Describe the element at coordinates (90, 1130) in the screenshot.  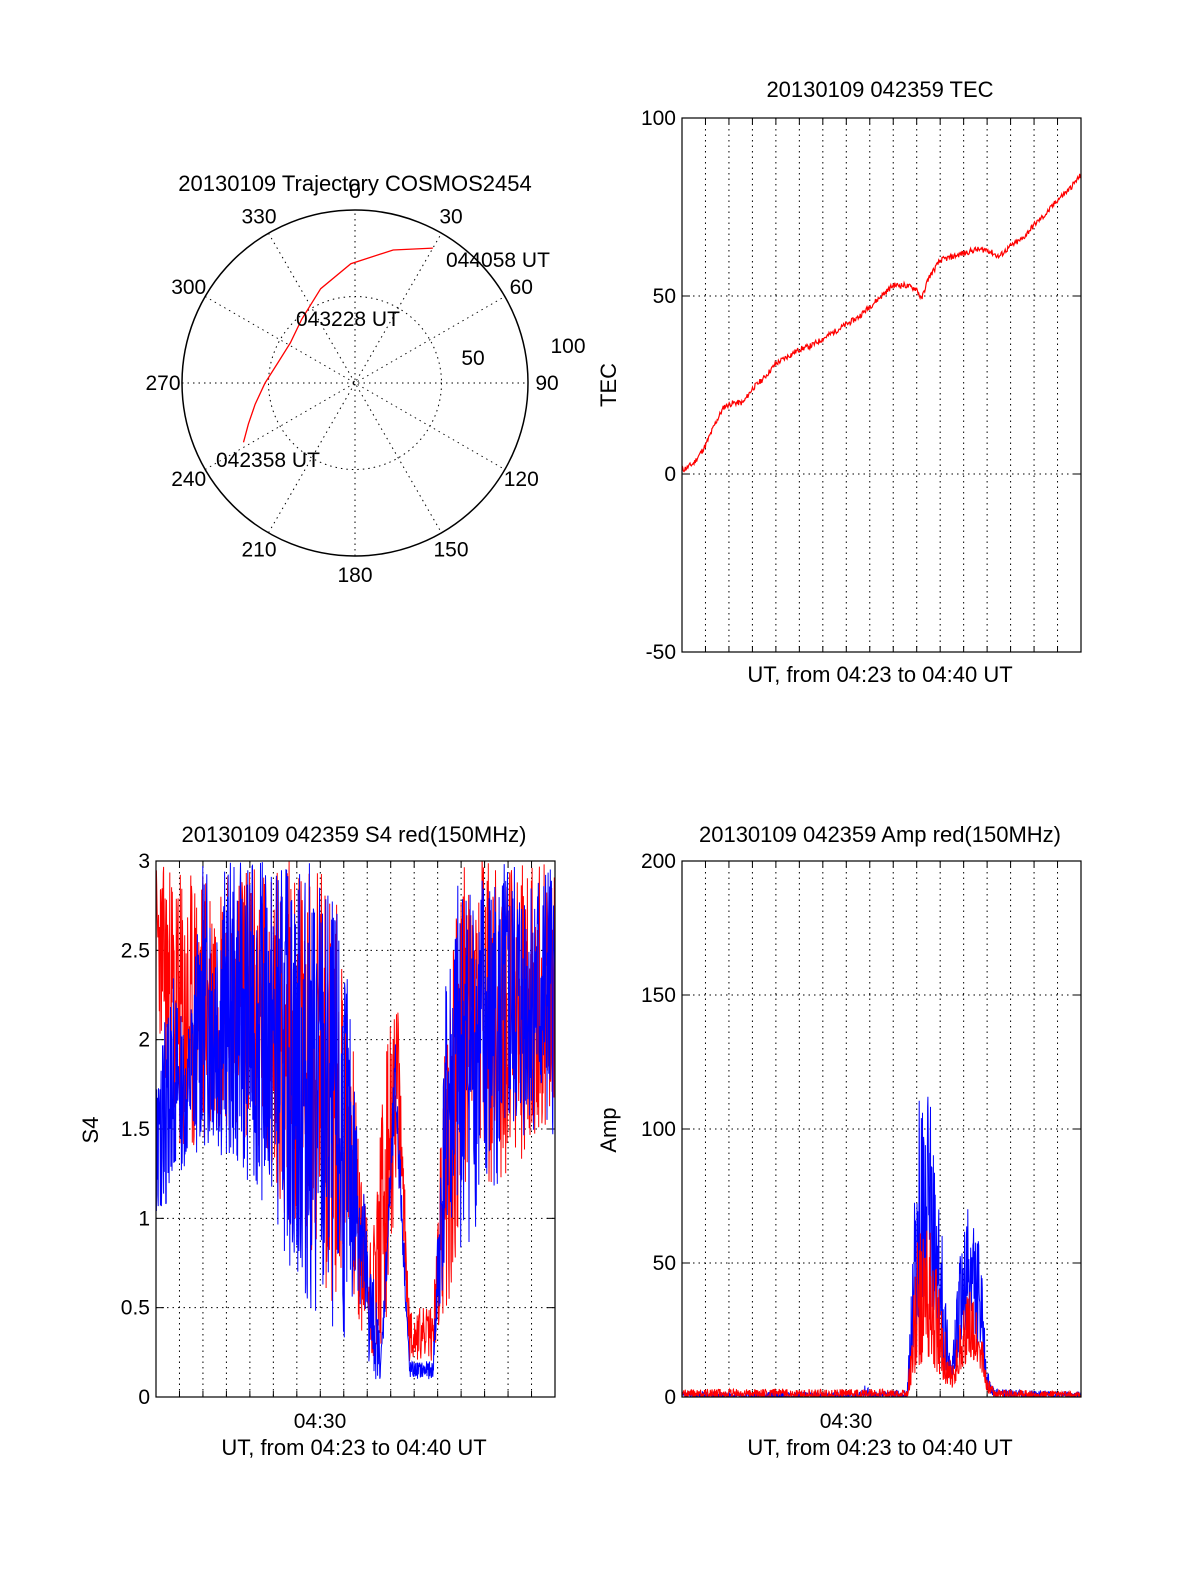
I see `s4-ylabel: S4` at that location.